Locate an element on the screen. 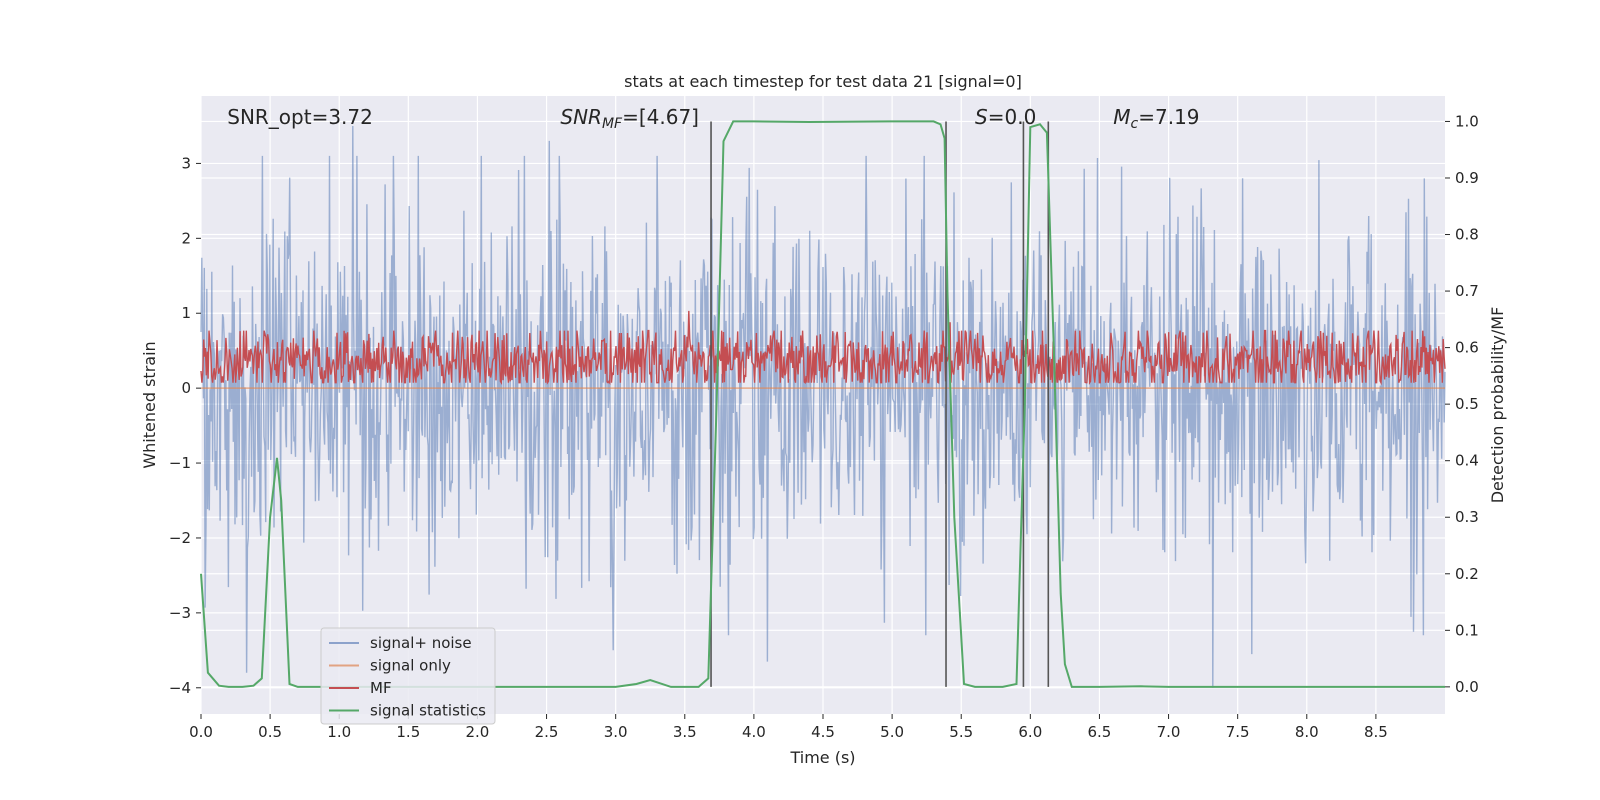 The width and height of the screenshot is (1600, 800). x-tick-label: 3.0 is located at coordinates (616, 732).